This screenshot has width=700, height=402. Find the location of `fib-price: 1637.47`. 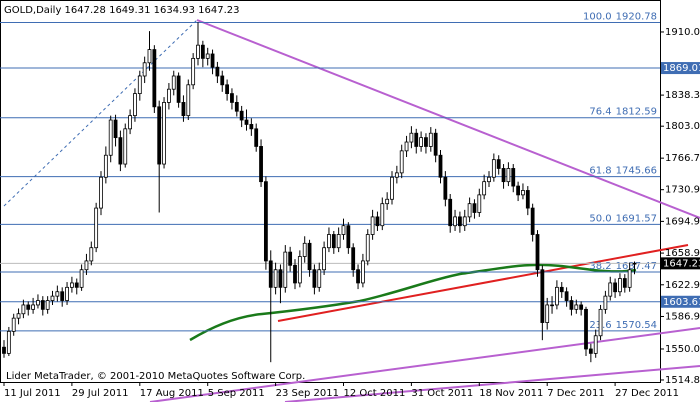

fib-price: 1637.47 is located at coordinates (636, 266).